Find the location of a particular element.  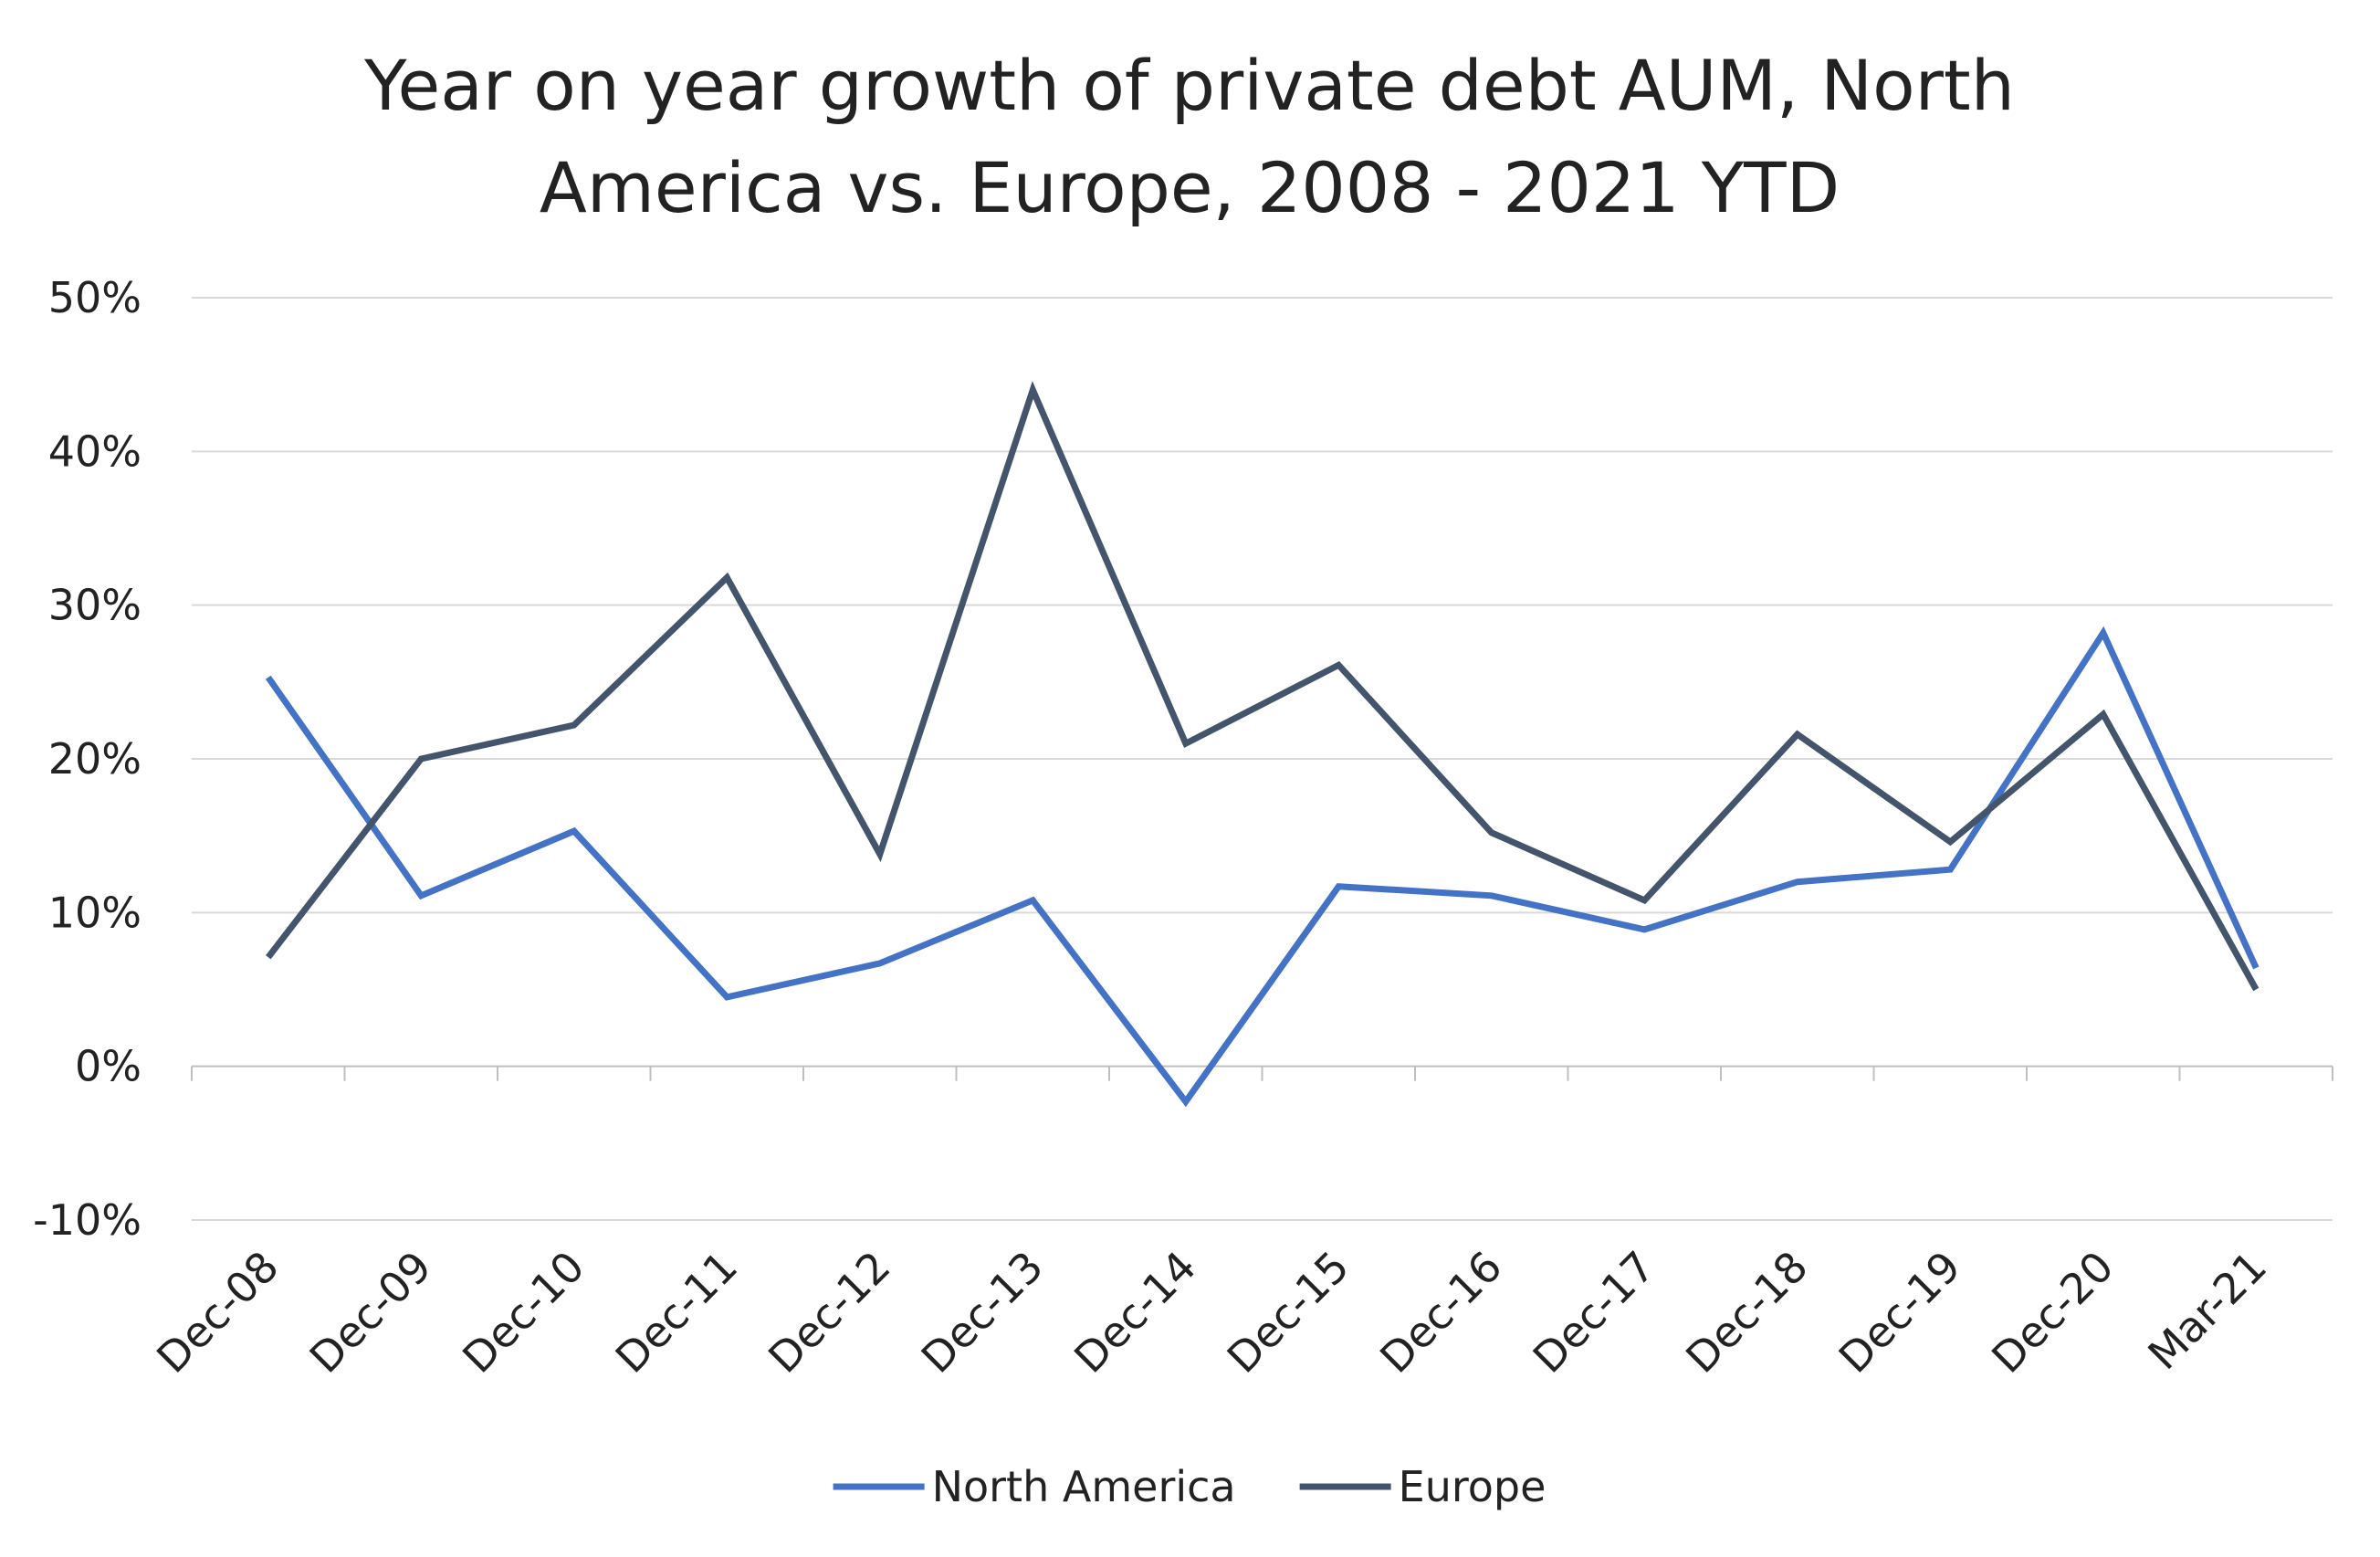

y-axis-tick-labels: -10% 0% 10% 20% 30% 40% 50% is located at coordinates (88, 759).